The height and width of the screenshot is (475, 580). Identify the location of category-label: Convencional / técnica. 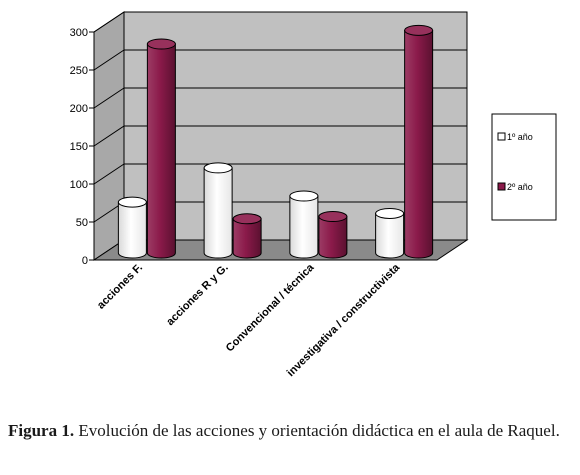
(270, 307).